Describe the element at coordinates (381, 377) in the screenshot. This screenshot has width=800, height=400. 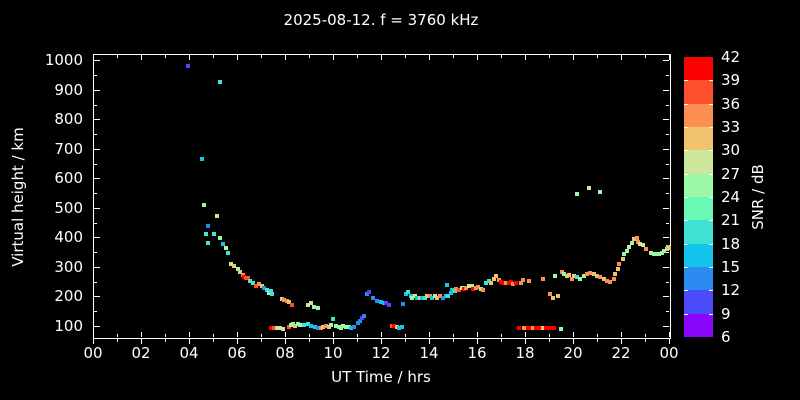
I see `x-axis-label: UT Time / hrs` at that location.